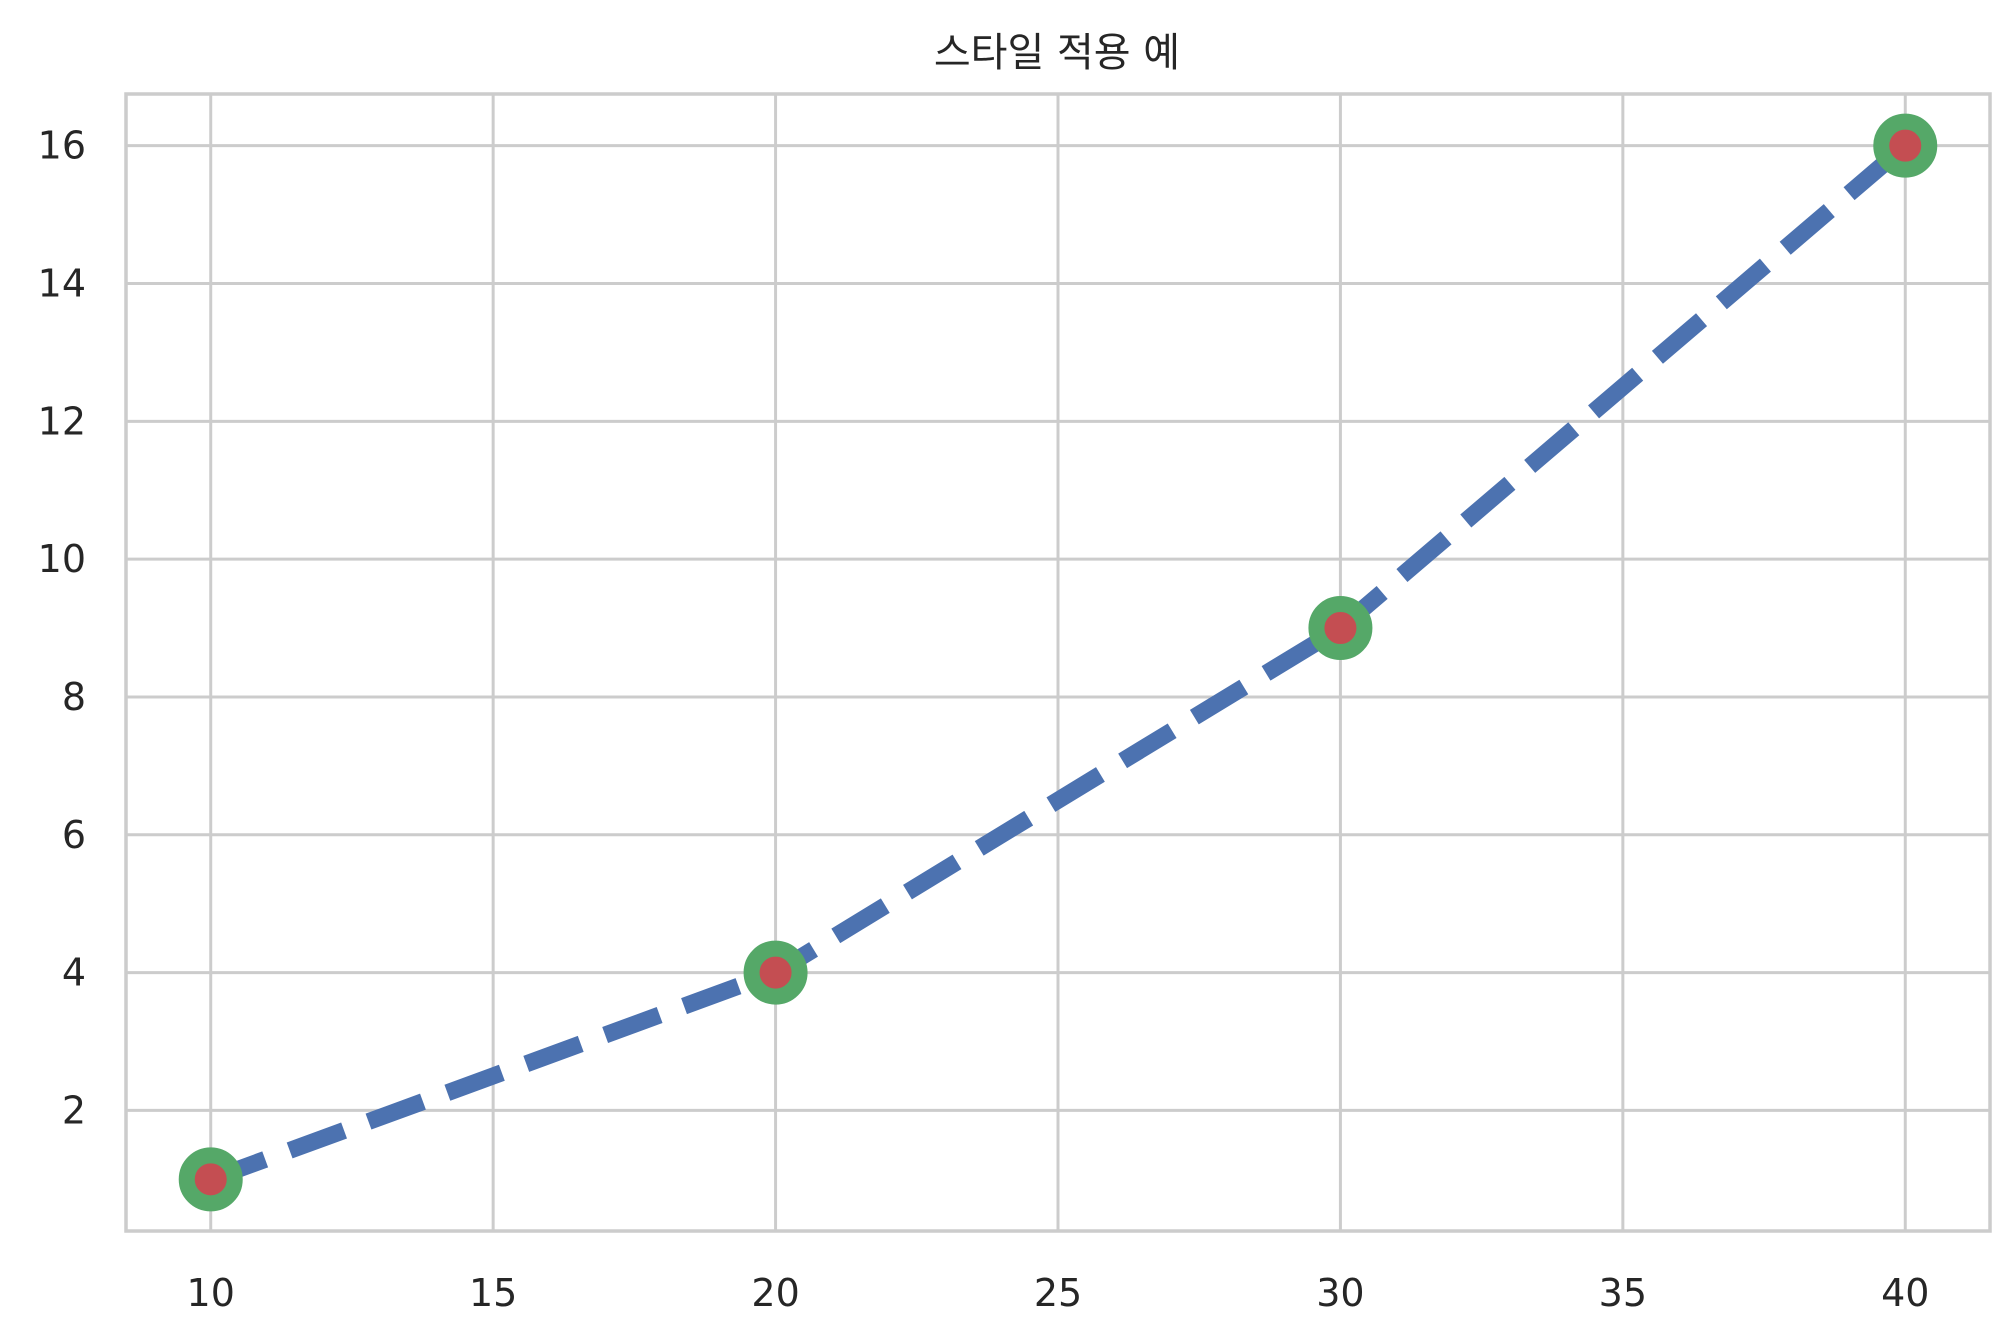 The width and height of the screenshot is (2015, 1339). What do you see at coordinates (62, 559) in the screenshot?
I see `y-tick-label: 10` at bounding box center [62, 559].